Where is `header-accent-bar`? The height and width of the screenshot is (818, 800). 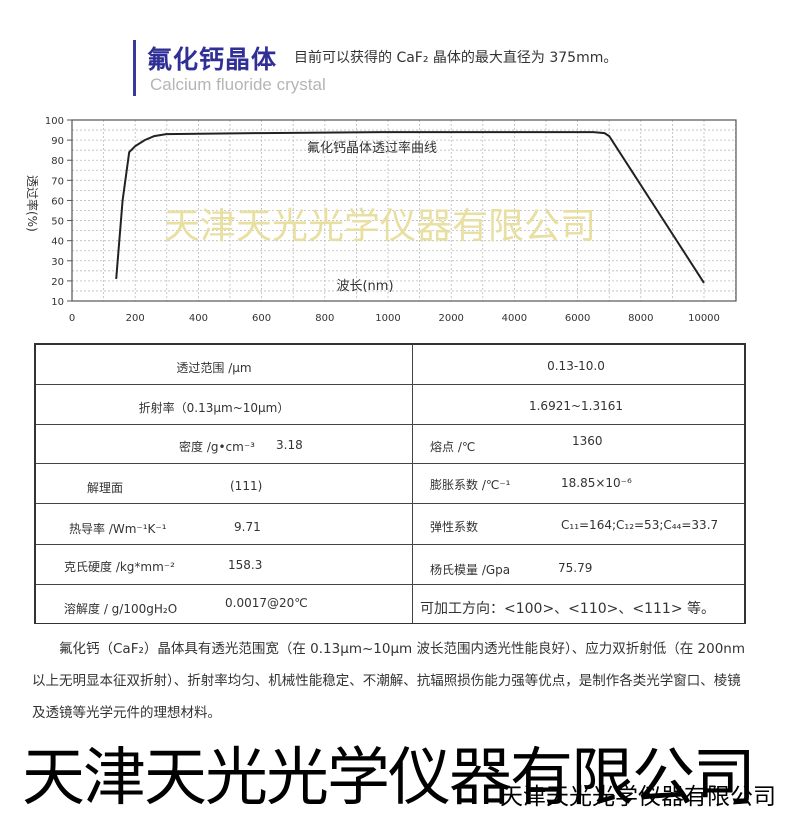 header-accent-bar is located at coordinates (134, 68).